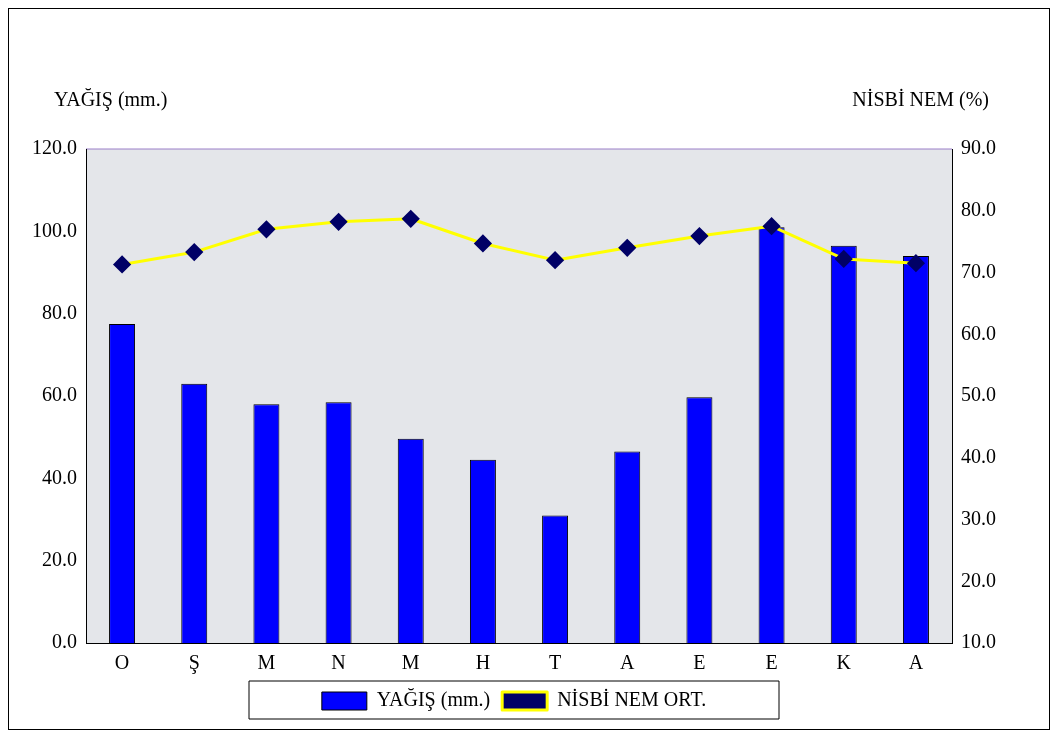 Image resolution: width=1058 pixels, height=738 pixels. I want to click on y-tick-label: 60.0, so click(59, 394).